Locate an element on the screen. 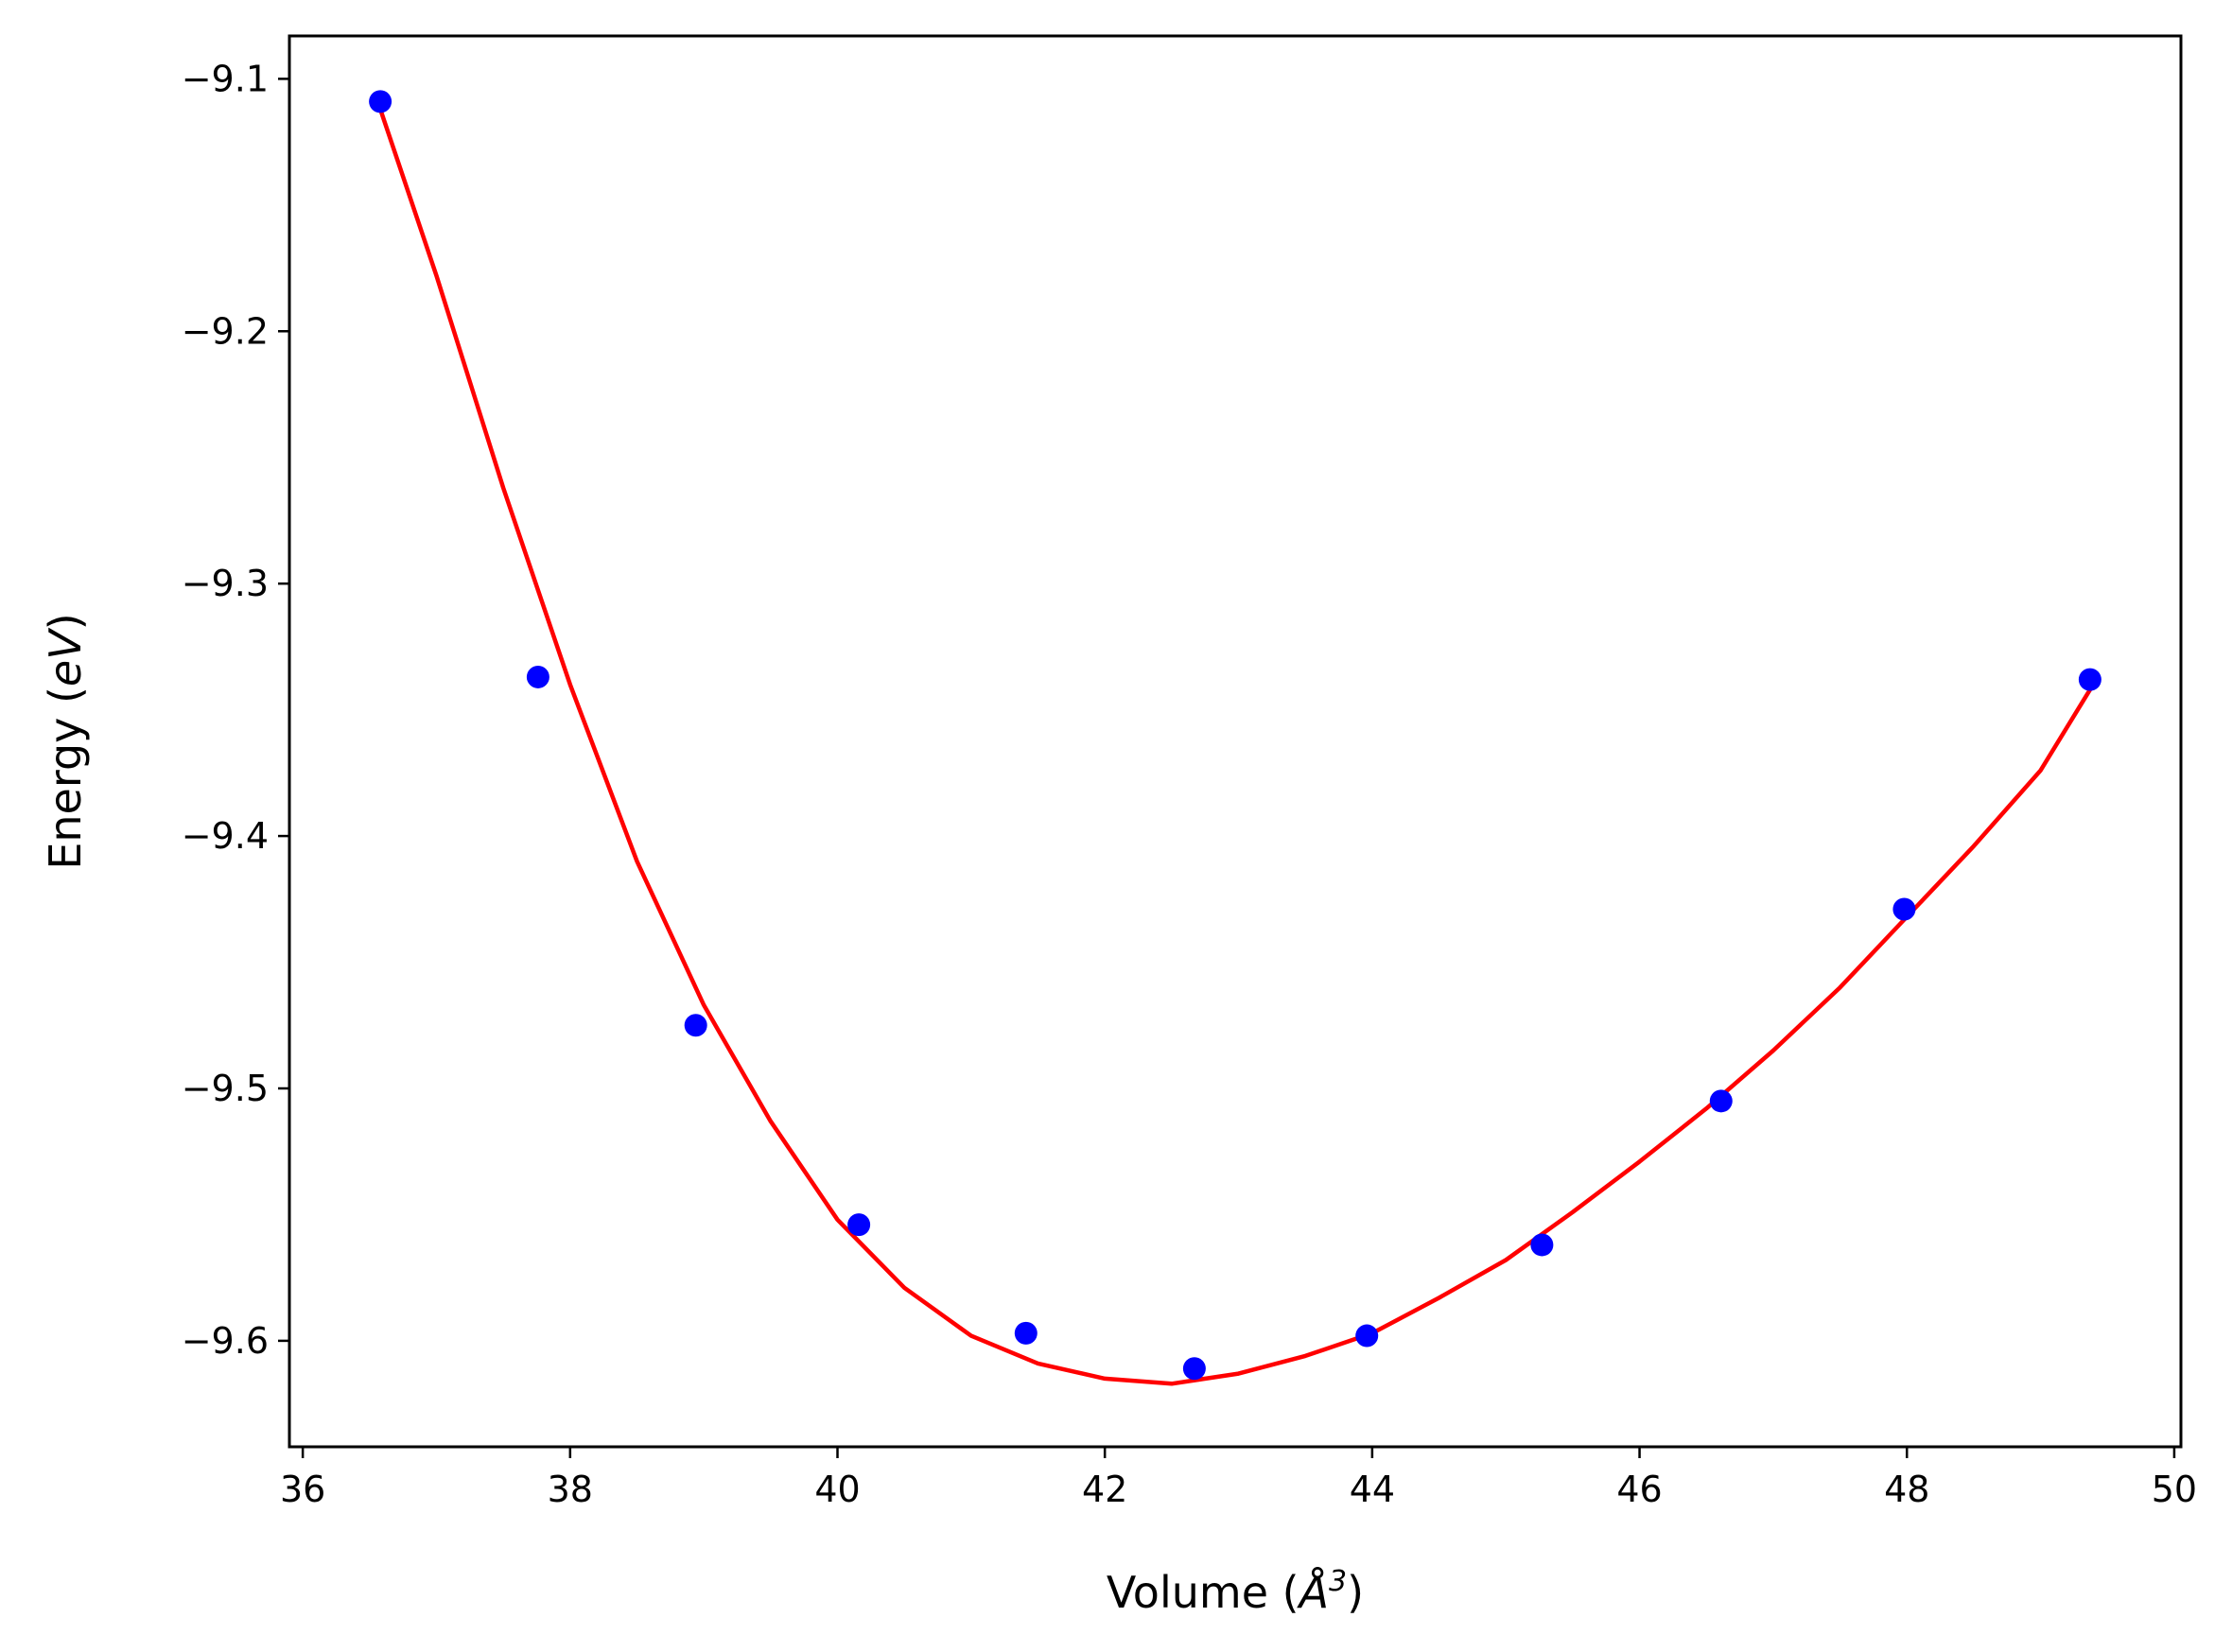 The height and width of the screenshot is (1652, 2232). x-tick-label: 42 is located at coordinates (1104, 1490).